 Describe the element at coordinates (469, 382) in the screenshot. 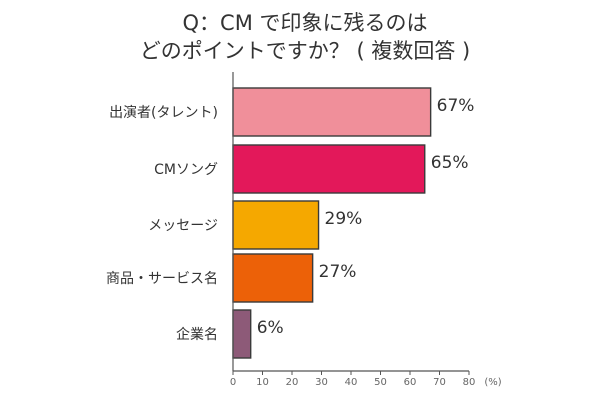

I see `x-tick-label-8: 80` at that location.